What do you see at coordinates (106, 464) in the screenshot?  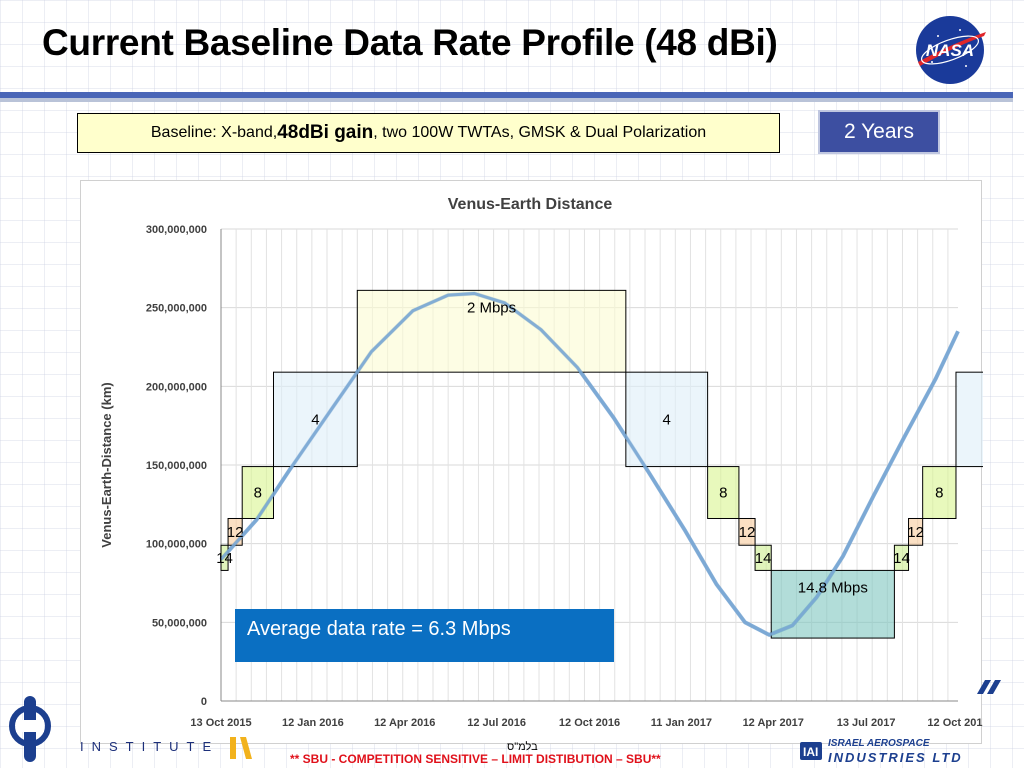 I see `y-axis-label: Venus-Earth-Distance (km)` at bounding box center [106, 464].